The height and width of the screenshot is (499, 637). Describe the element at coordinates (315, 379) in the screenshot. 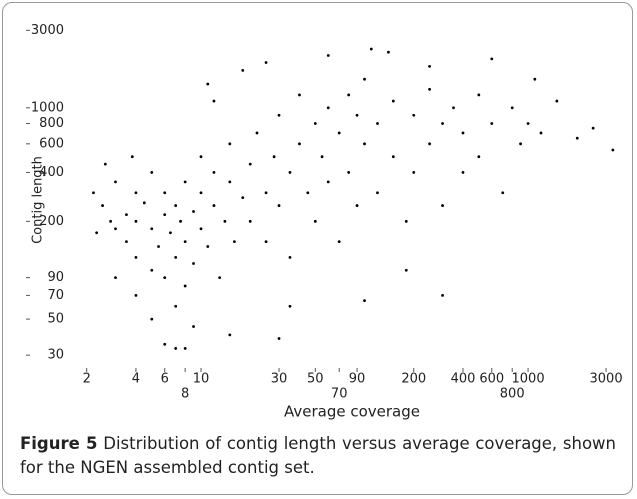

I see `x-tick-label: 50` at that location.